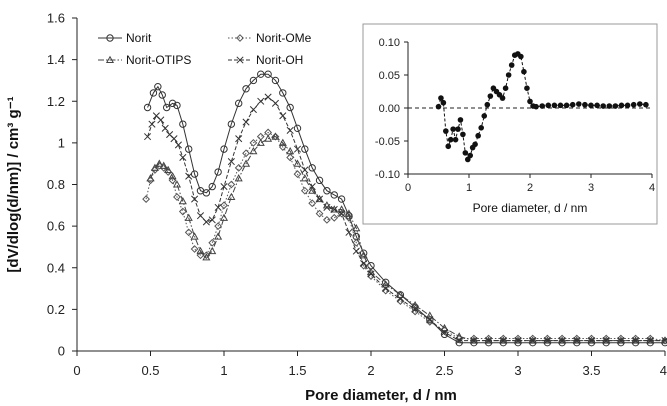  Describe the element at coordinates (297, 370) in the screenshot. I see `x-tick-label: 1.5` at that location.